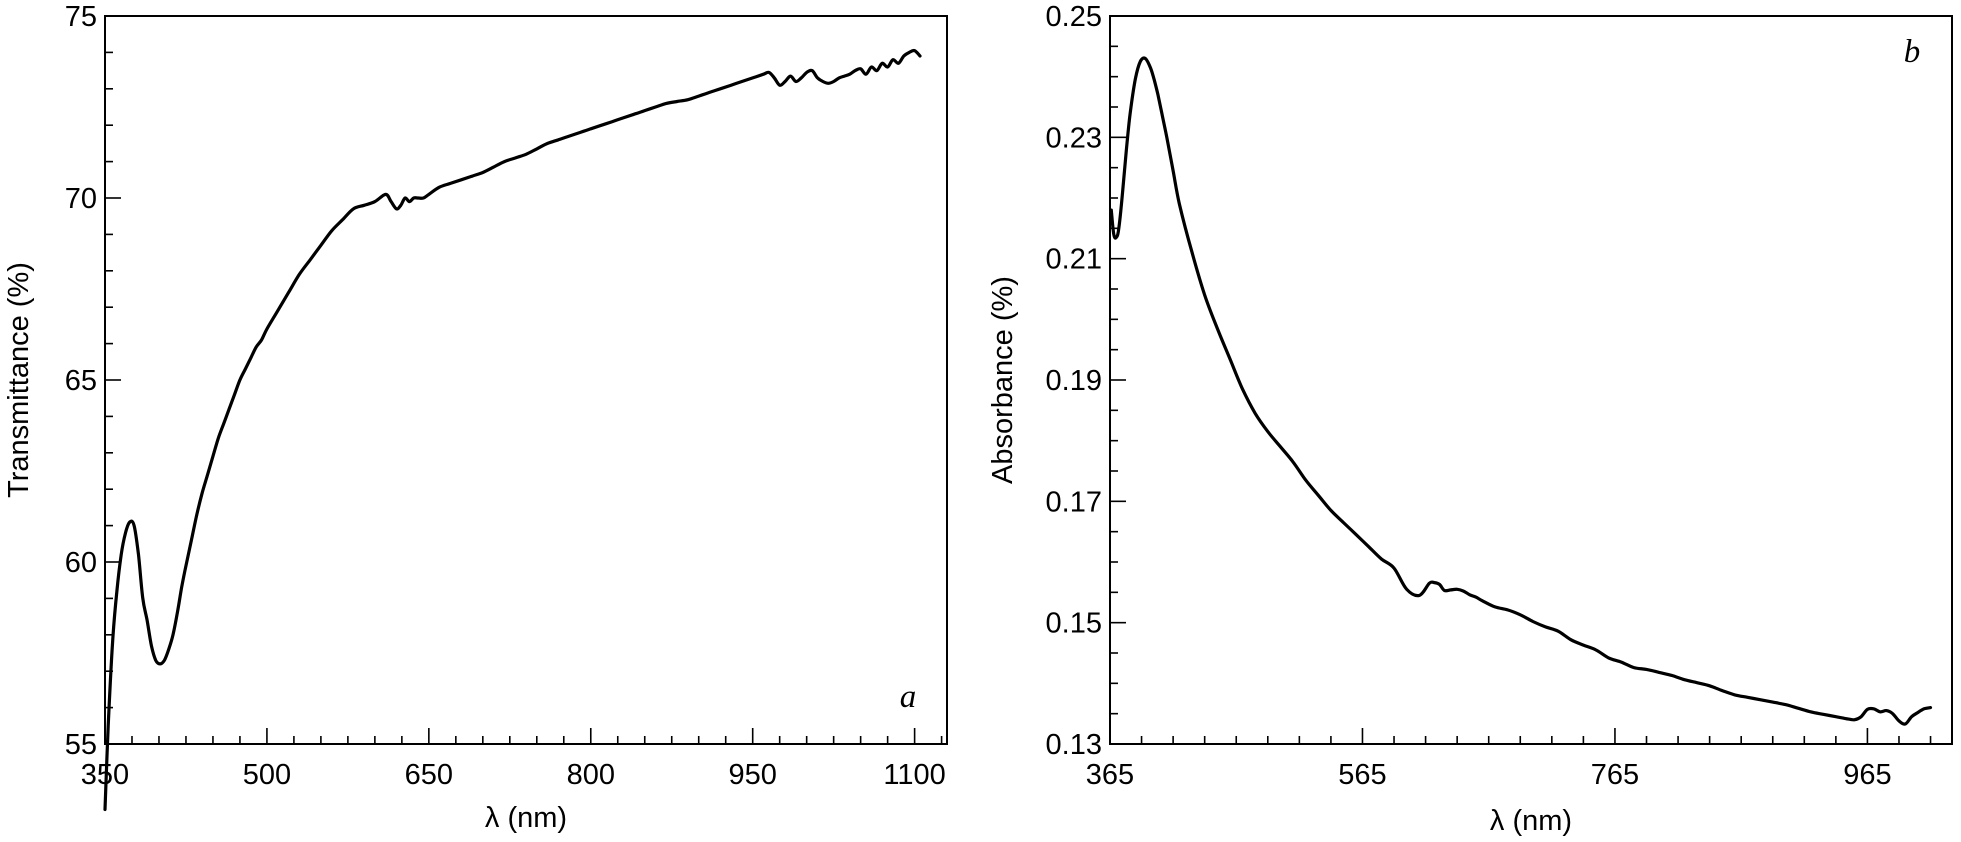 This screenshot has height=842, width=1961. I want to click on x-tick-label: 365, so click(1110, 775).